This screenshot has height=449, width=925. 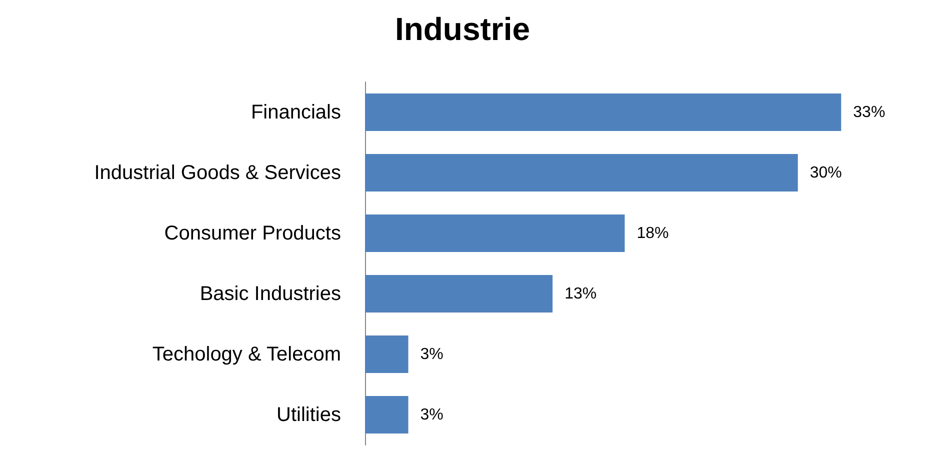 I want to click on data-label: 18%, so click(x=652, y=233).